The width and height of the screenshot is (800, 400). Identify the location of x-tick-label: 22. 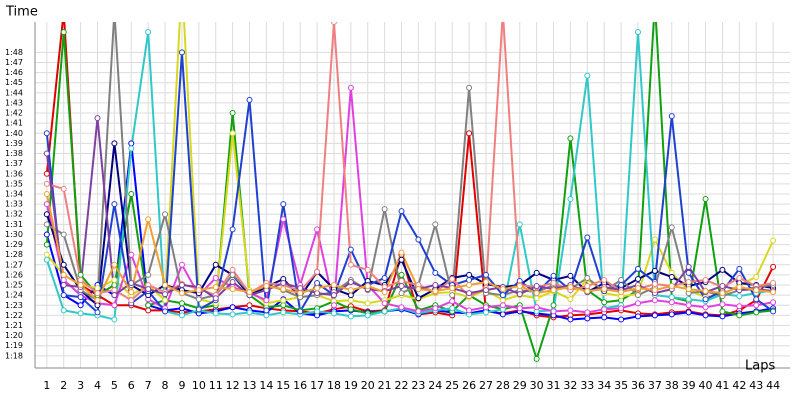
(402, 385).